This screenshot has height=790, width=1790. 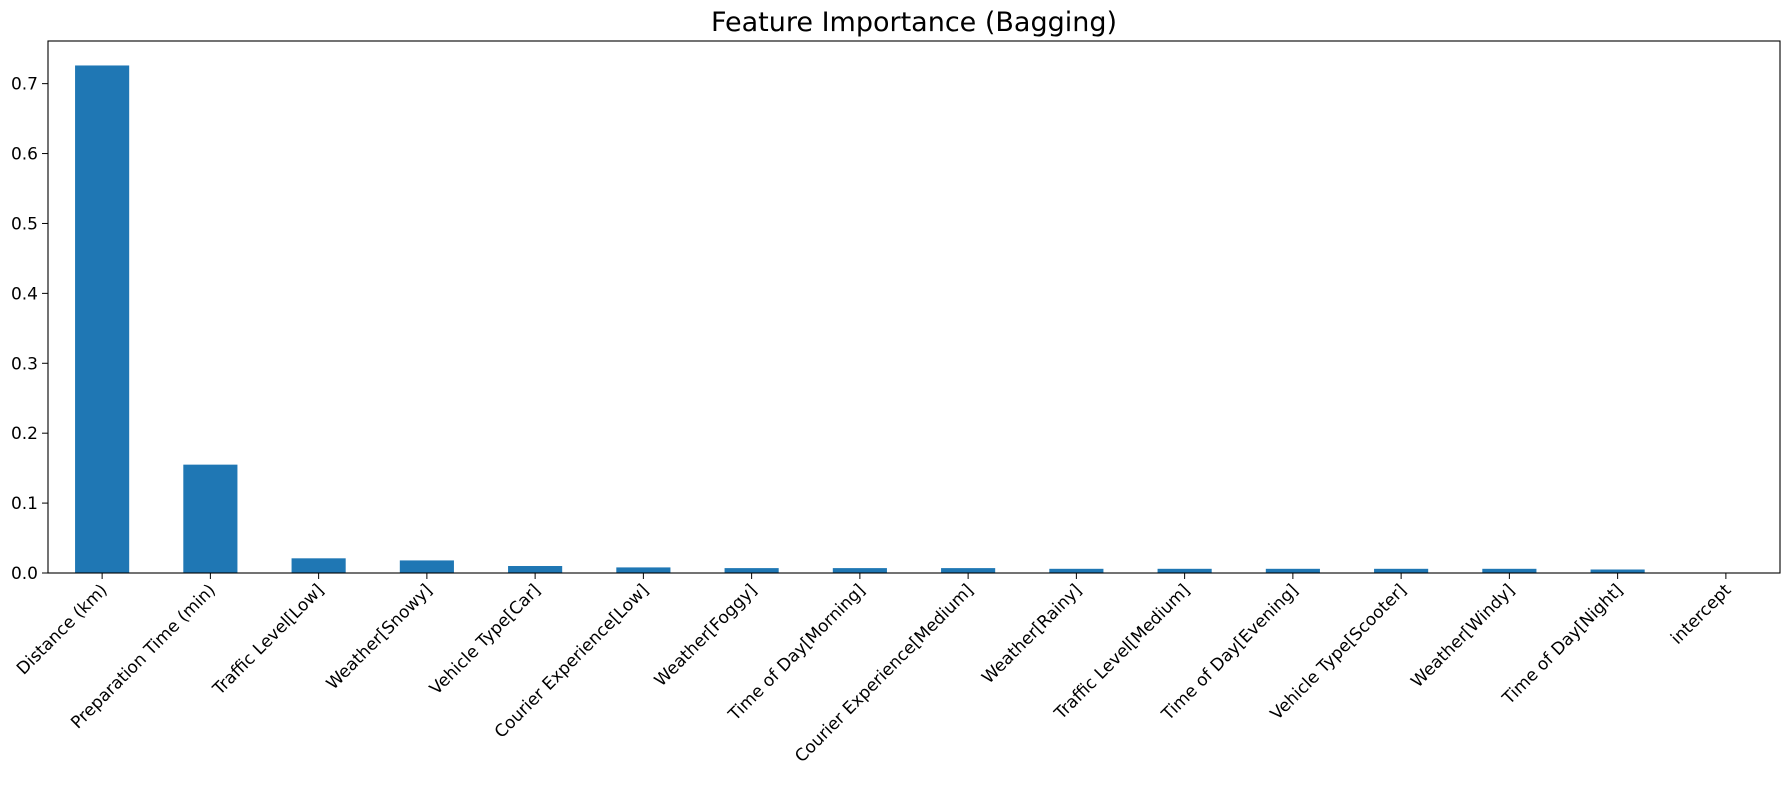 What do you see at coordinates (380, 637) in the screenshot?
I see `x-tick-label: Weather[Snowy]` at bounding box center [380, 637].